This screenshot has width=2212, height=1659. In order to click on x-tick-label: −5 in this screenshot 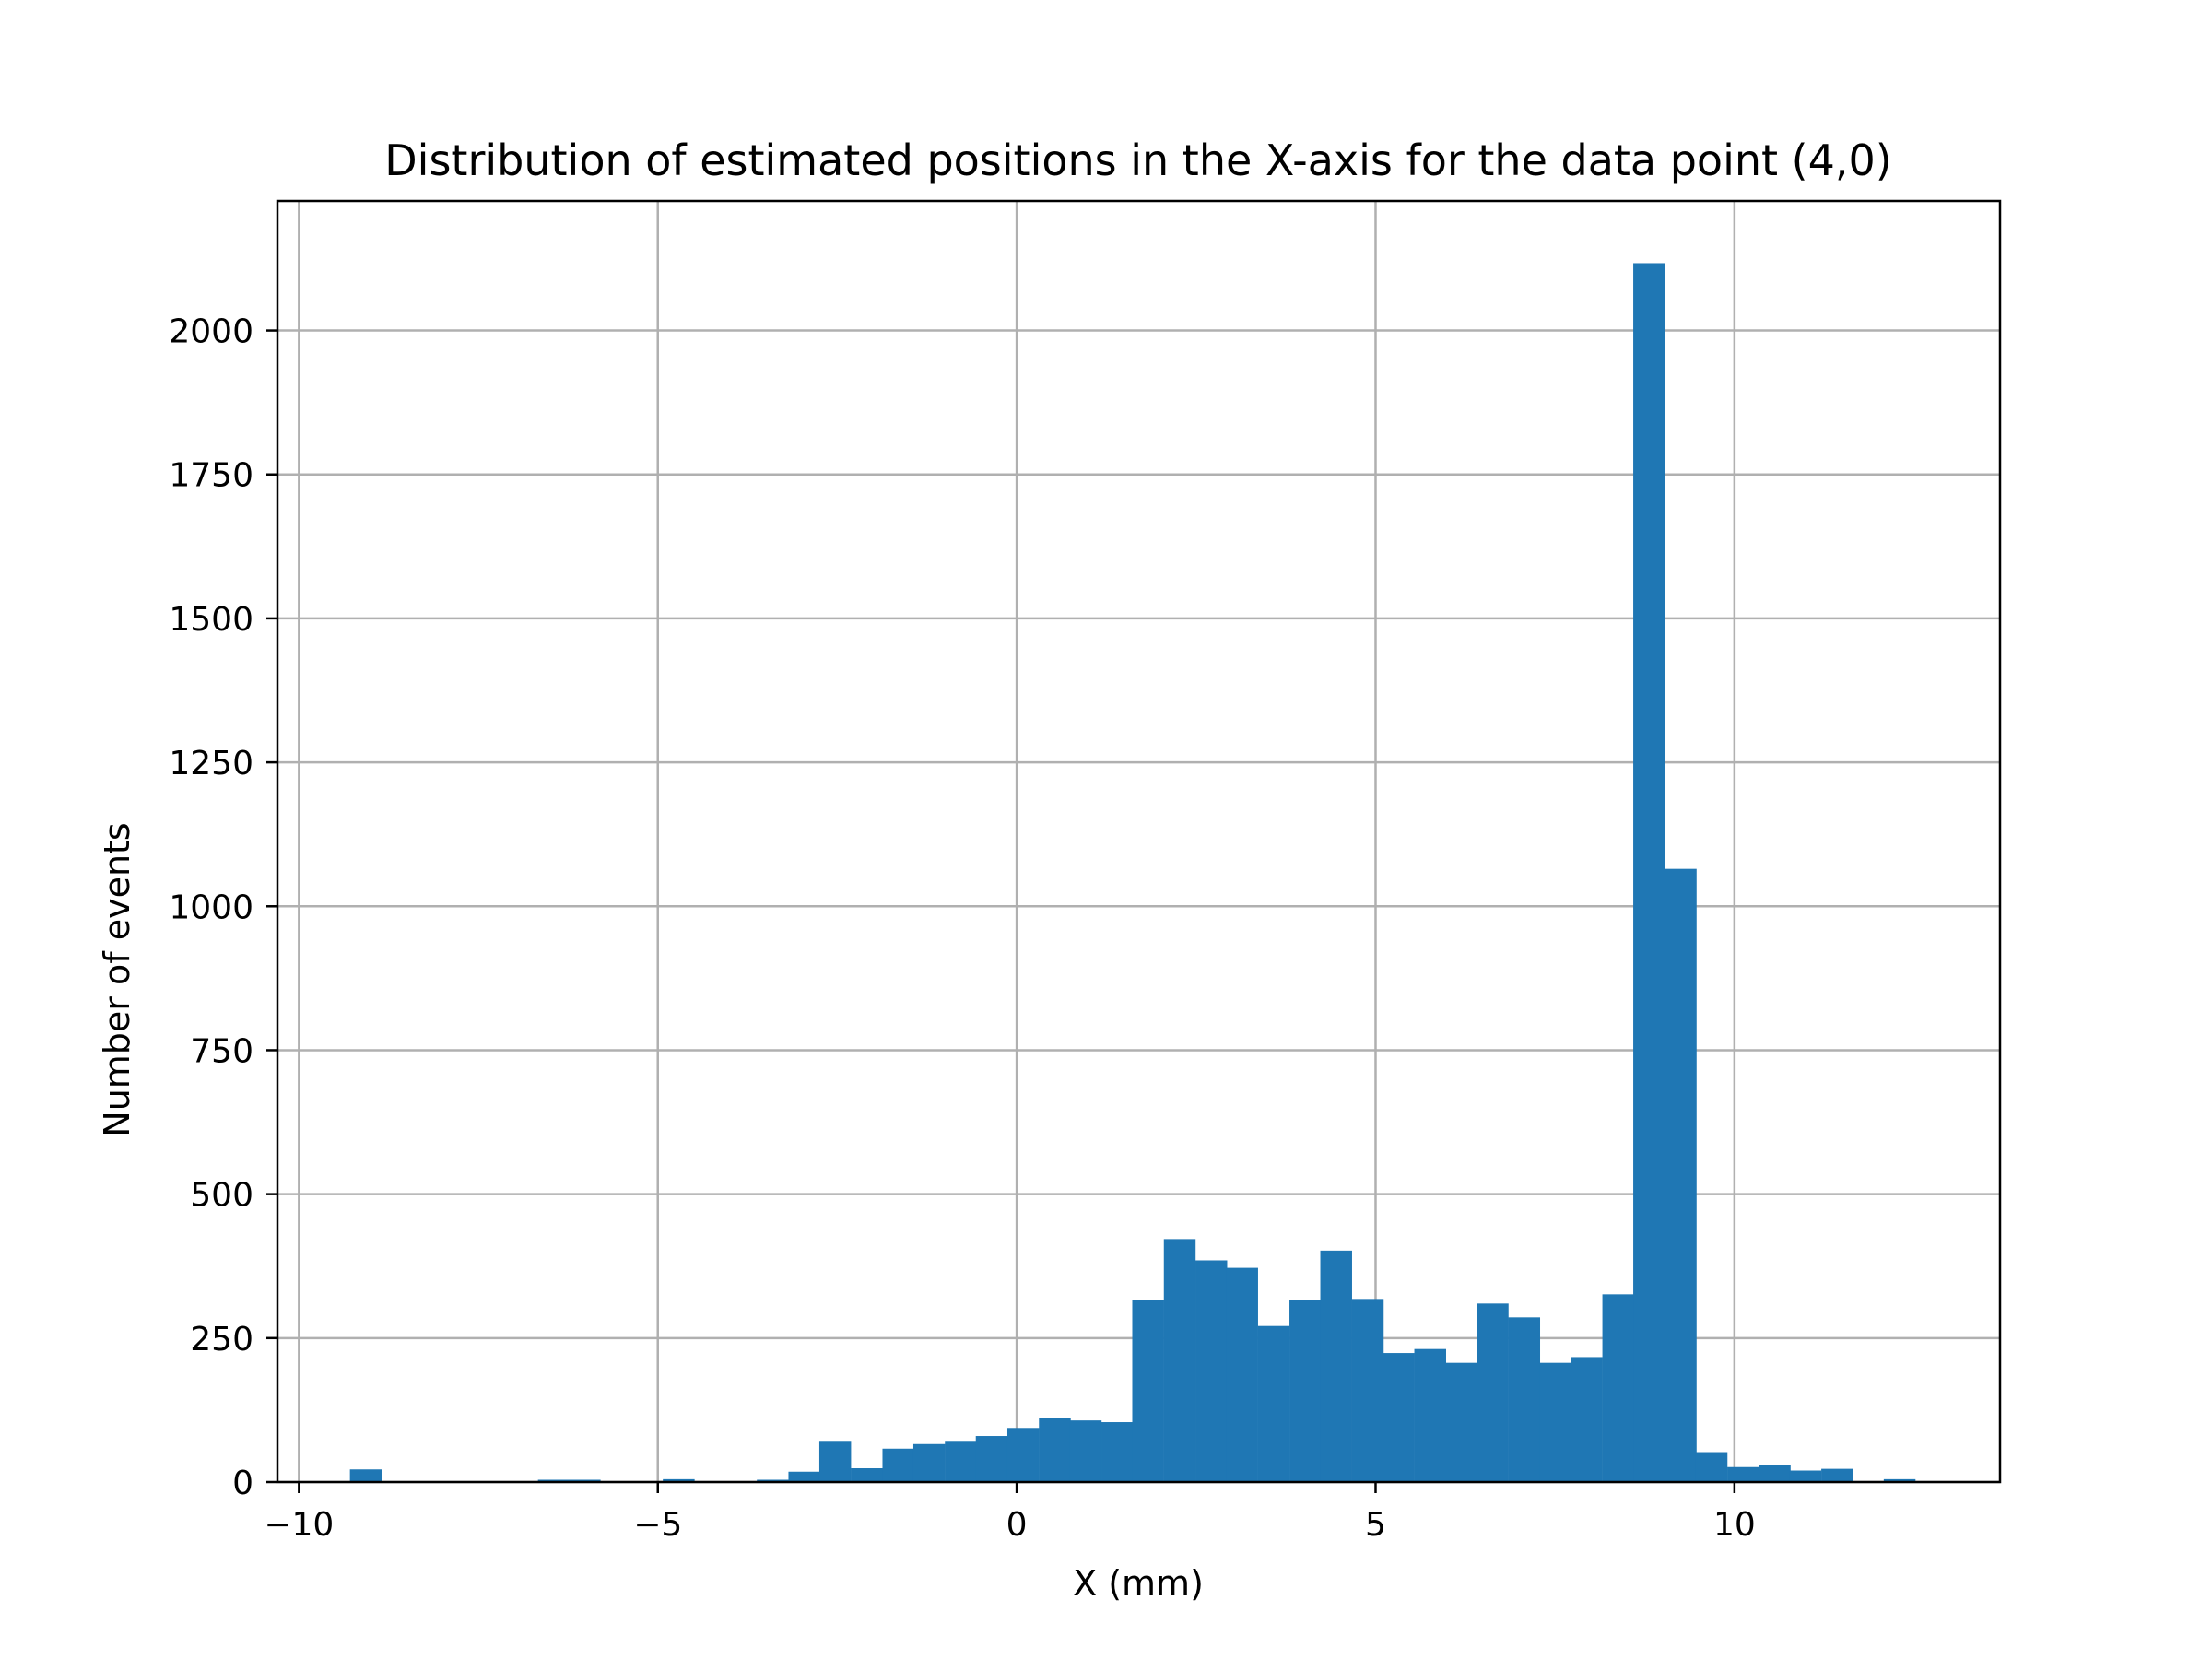, I will do `click(657, 1525)`.